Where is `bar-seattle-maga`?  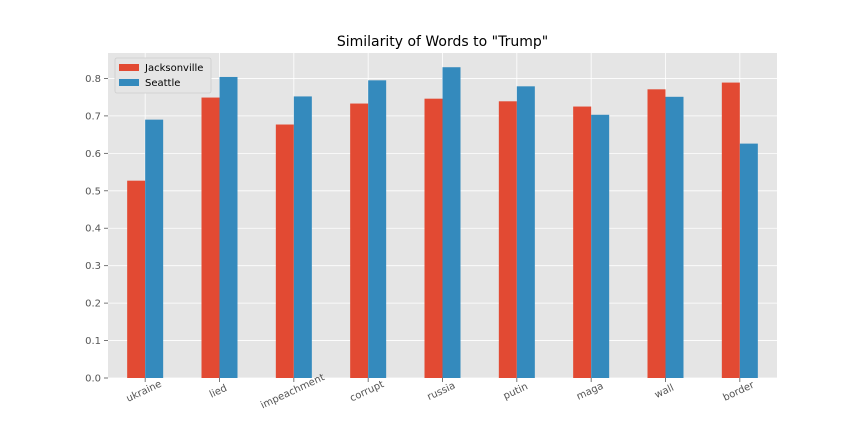
bar-seattle-maga is located at coordinates (600, 246).